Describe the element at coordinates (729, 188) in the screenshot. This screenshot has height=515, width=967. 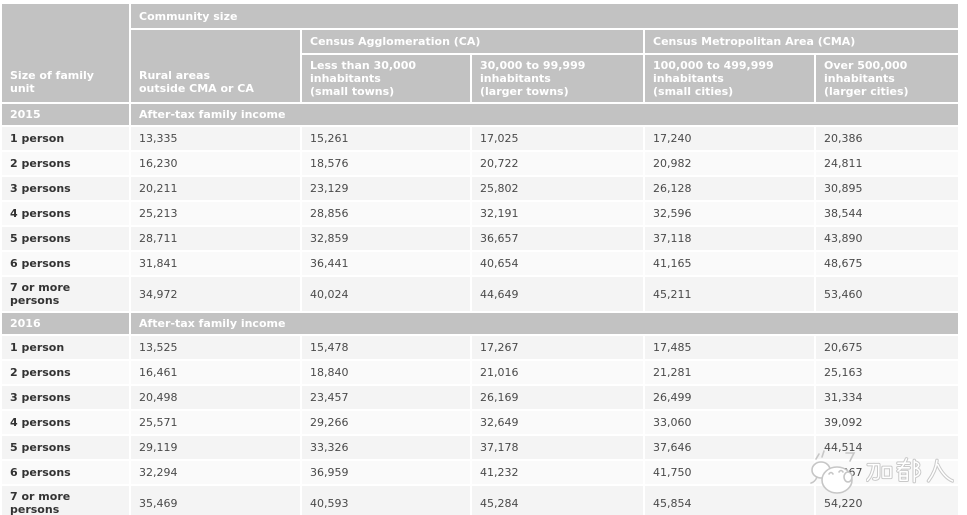
I see `value-cell: 26,128` at that location.